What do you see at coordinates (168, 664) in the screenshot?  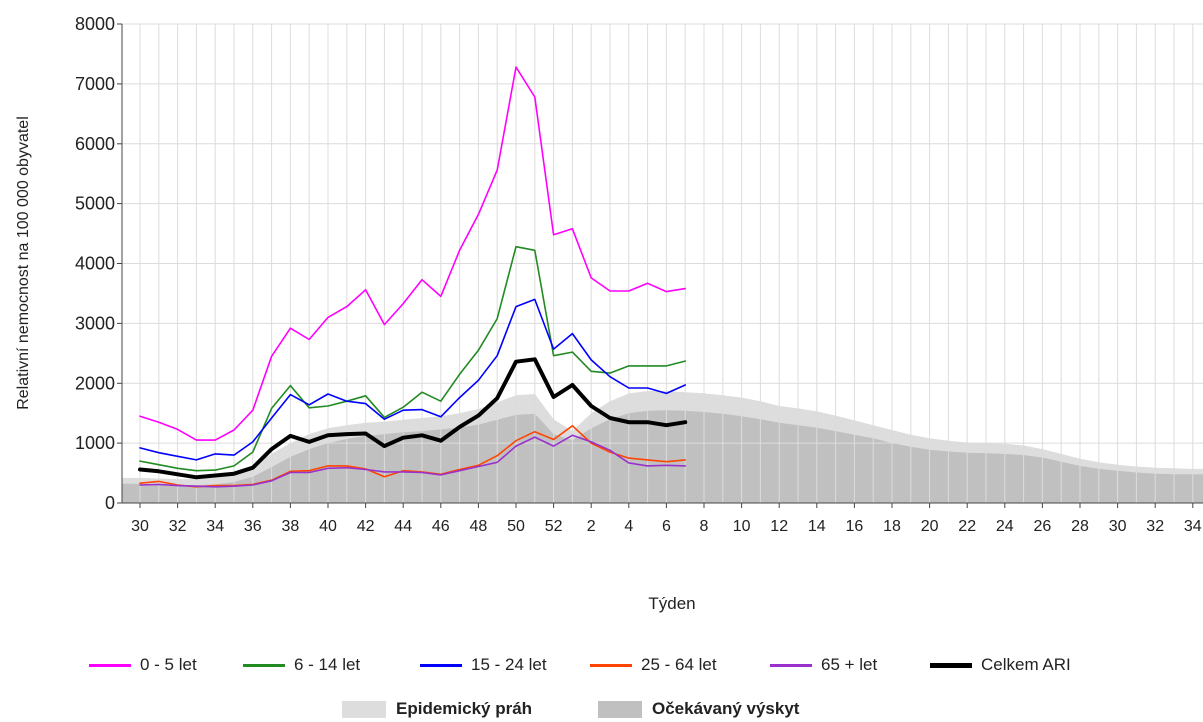 I see `legend-label: 0 - 5 let` at bounding box center [168, 664].